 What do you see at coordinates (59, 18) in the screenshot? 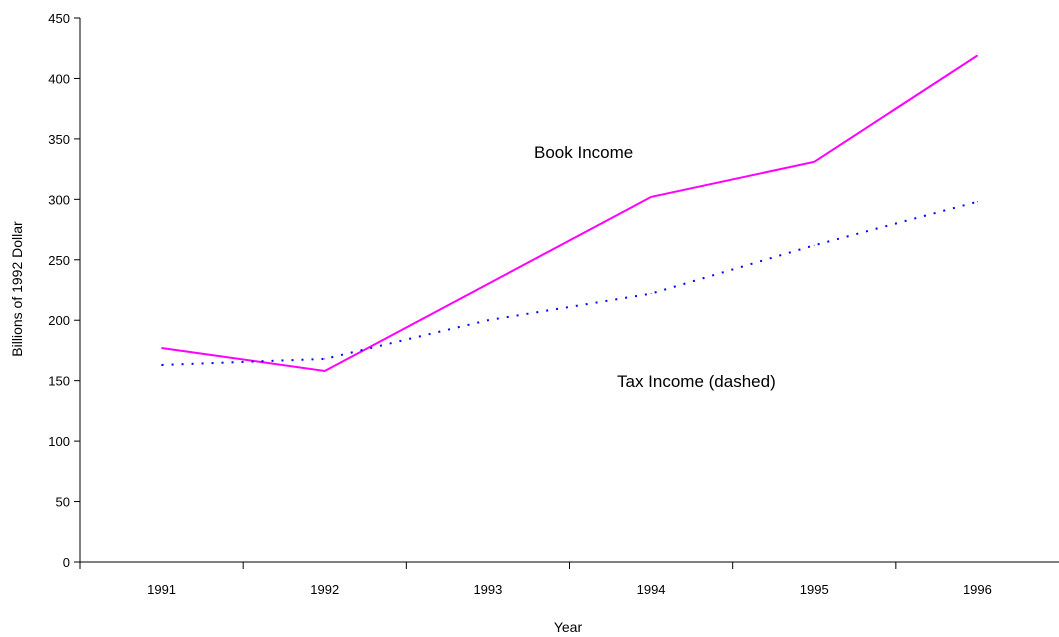
I see `y-tick-label: 450` at bounding box center [59, 18].